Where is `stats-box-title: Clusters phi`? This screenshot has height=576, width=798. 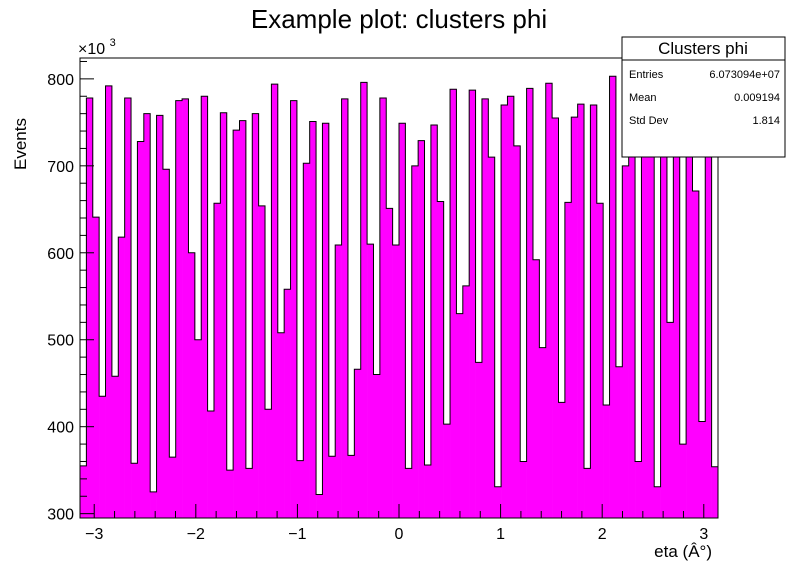
stats-box-title: Clusters phi is located at coordinates (703, 48).